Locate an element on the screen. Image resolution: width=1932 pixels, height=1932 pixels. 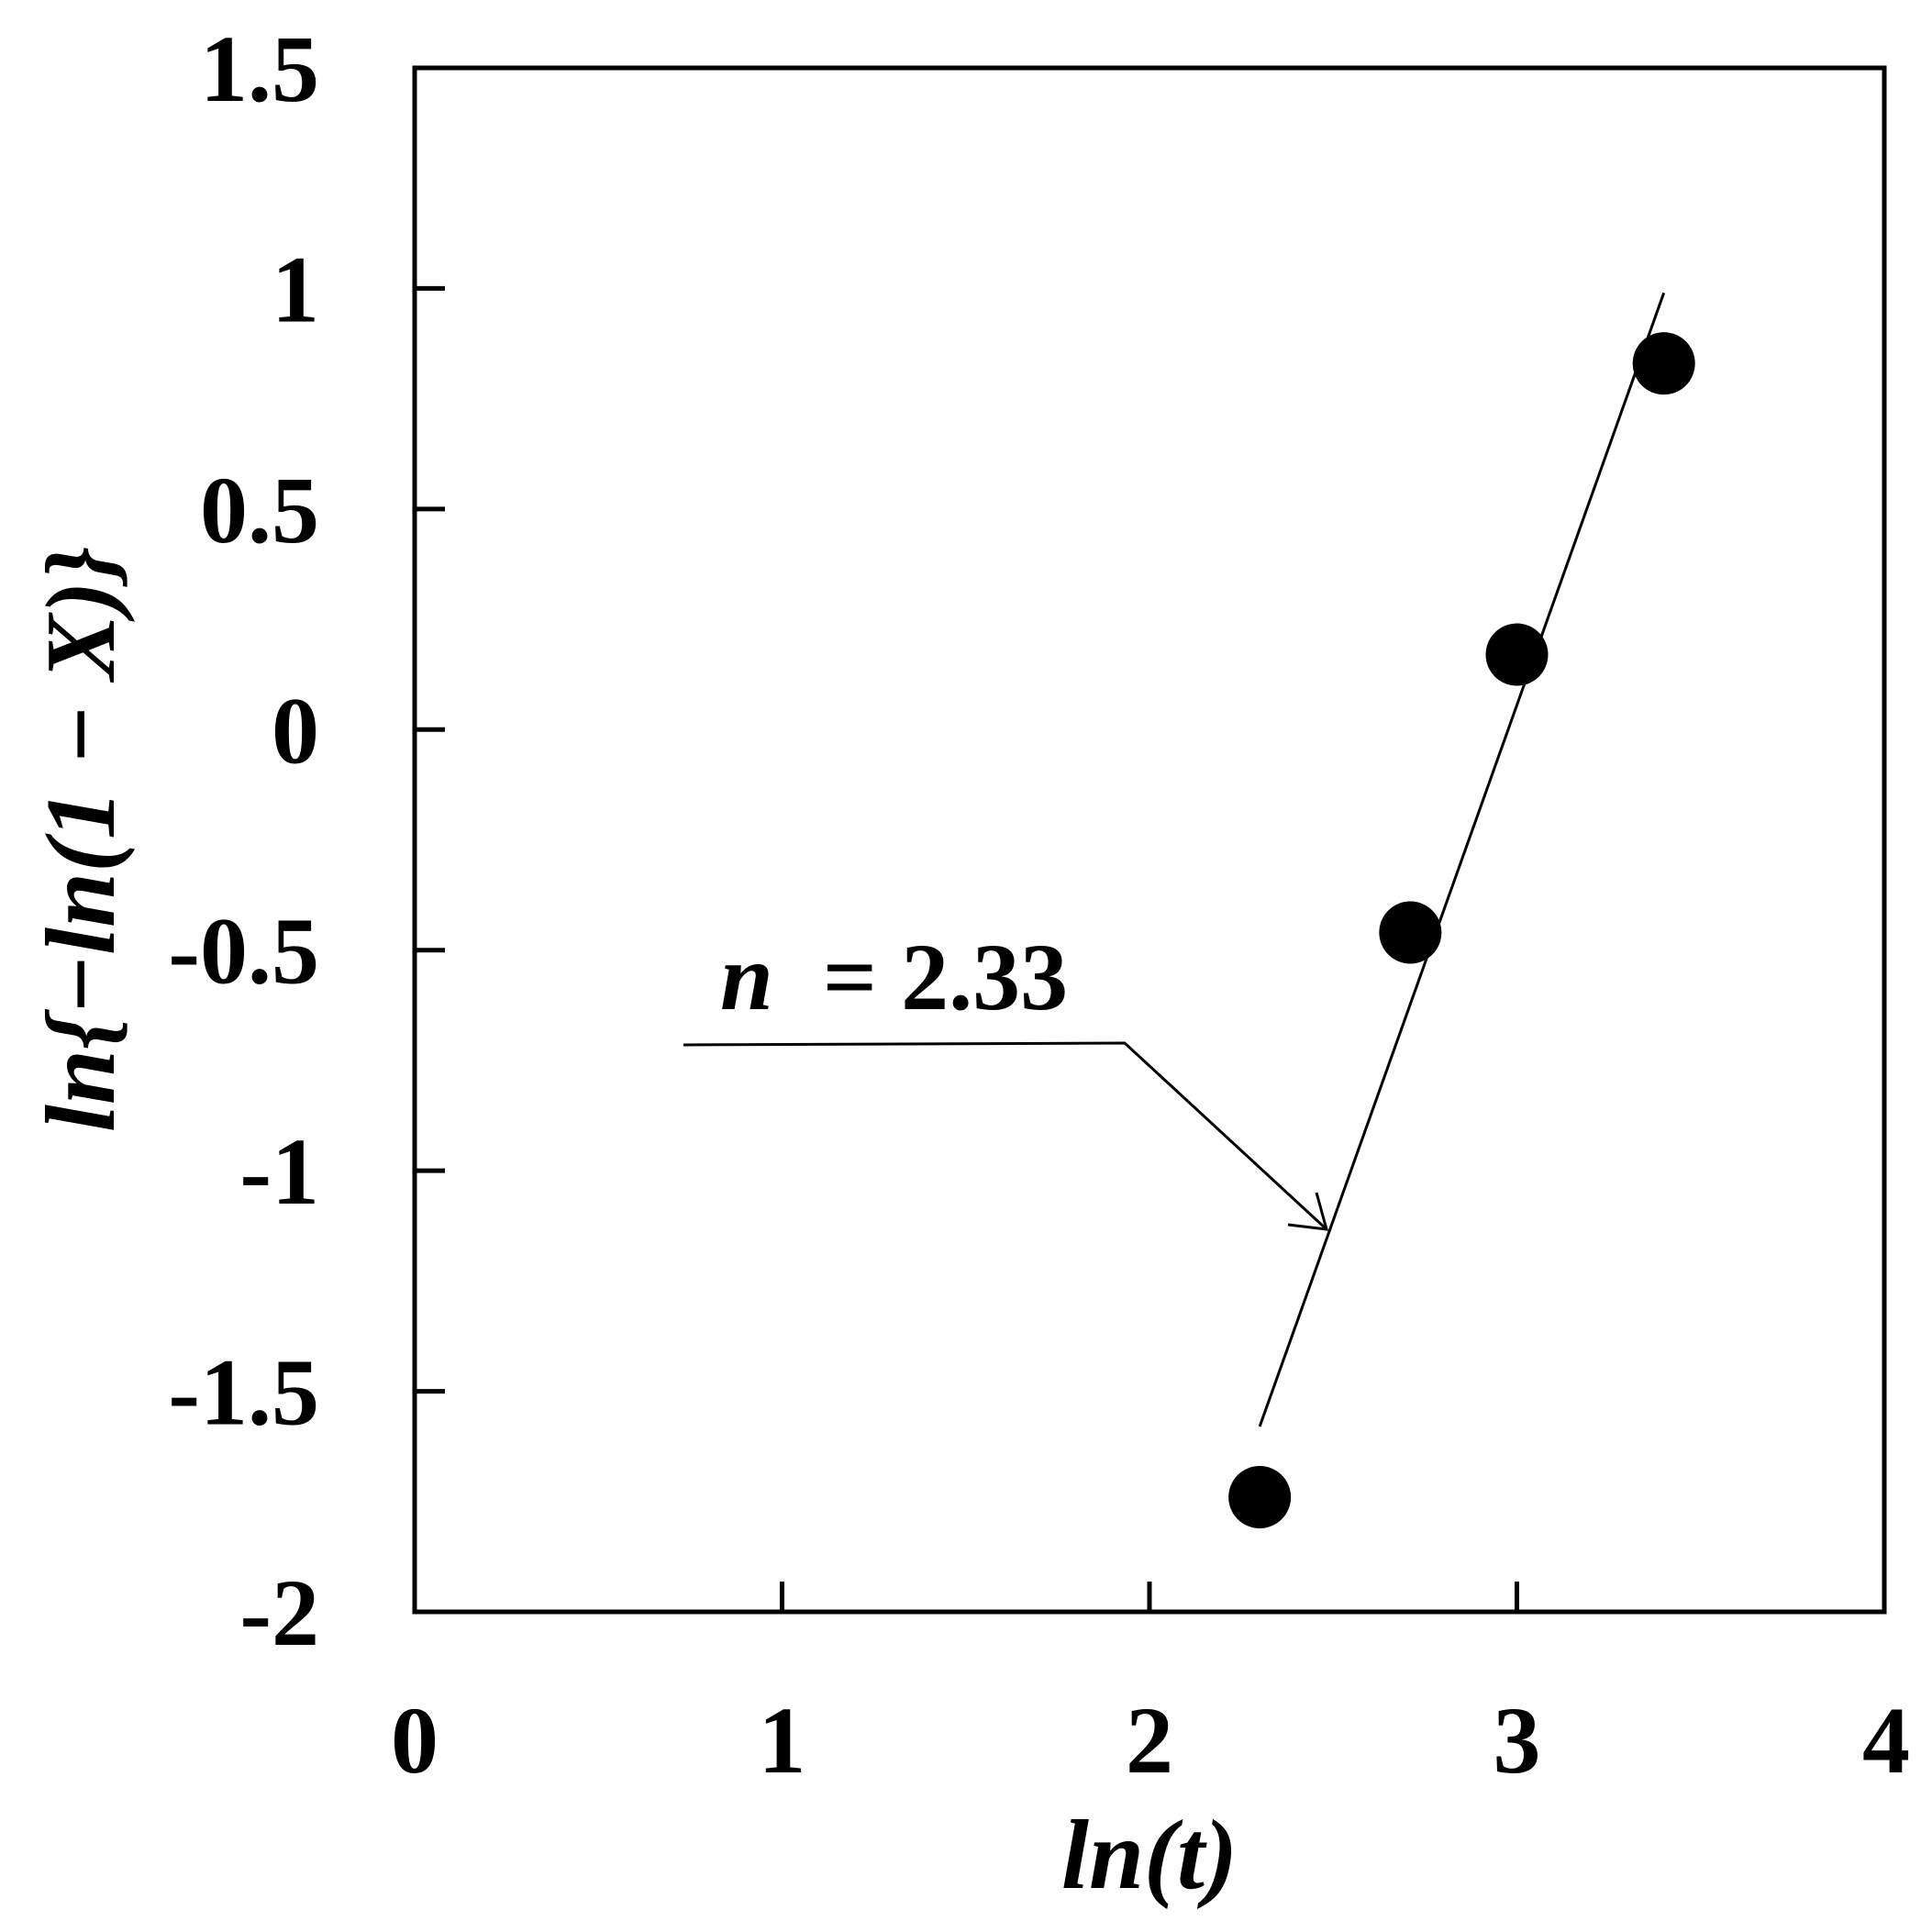
y-tick-label: -1.5 is located at coordinates (243, 1393).